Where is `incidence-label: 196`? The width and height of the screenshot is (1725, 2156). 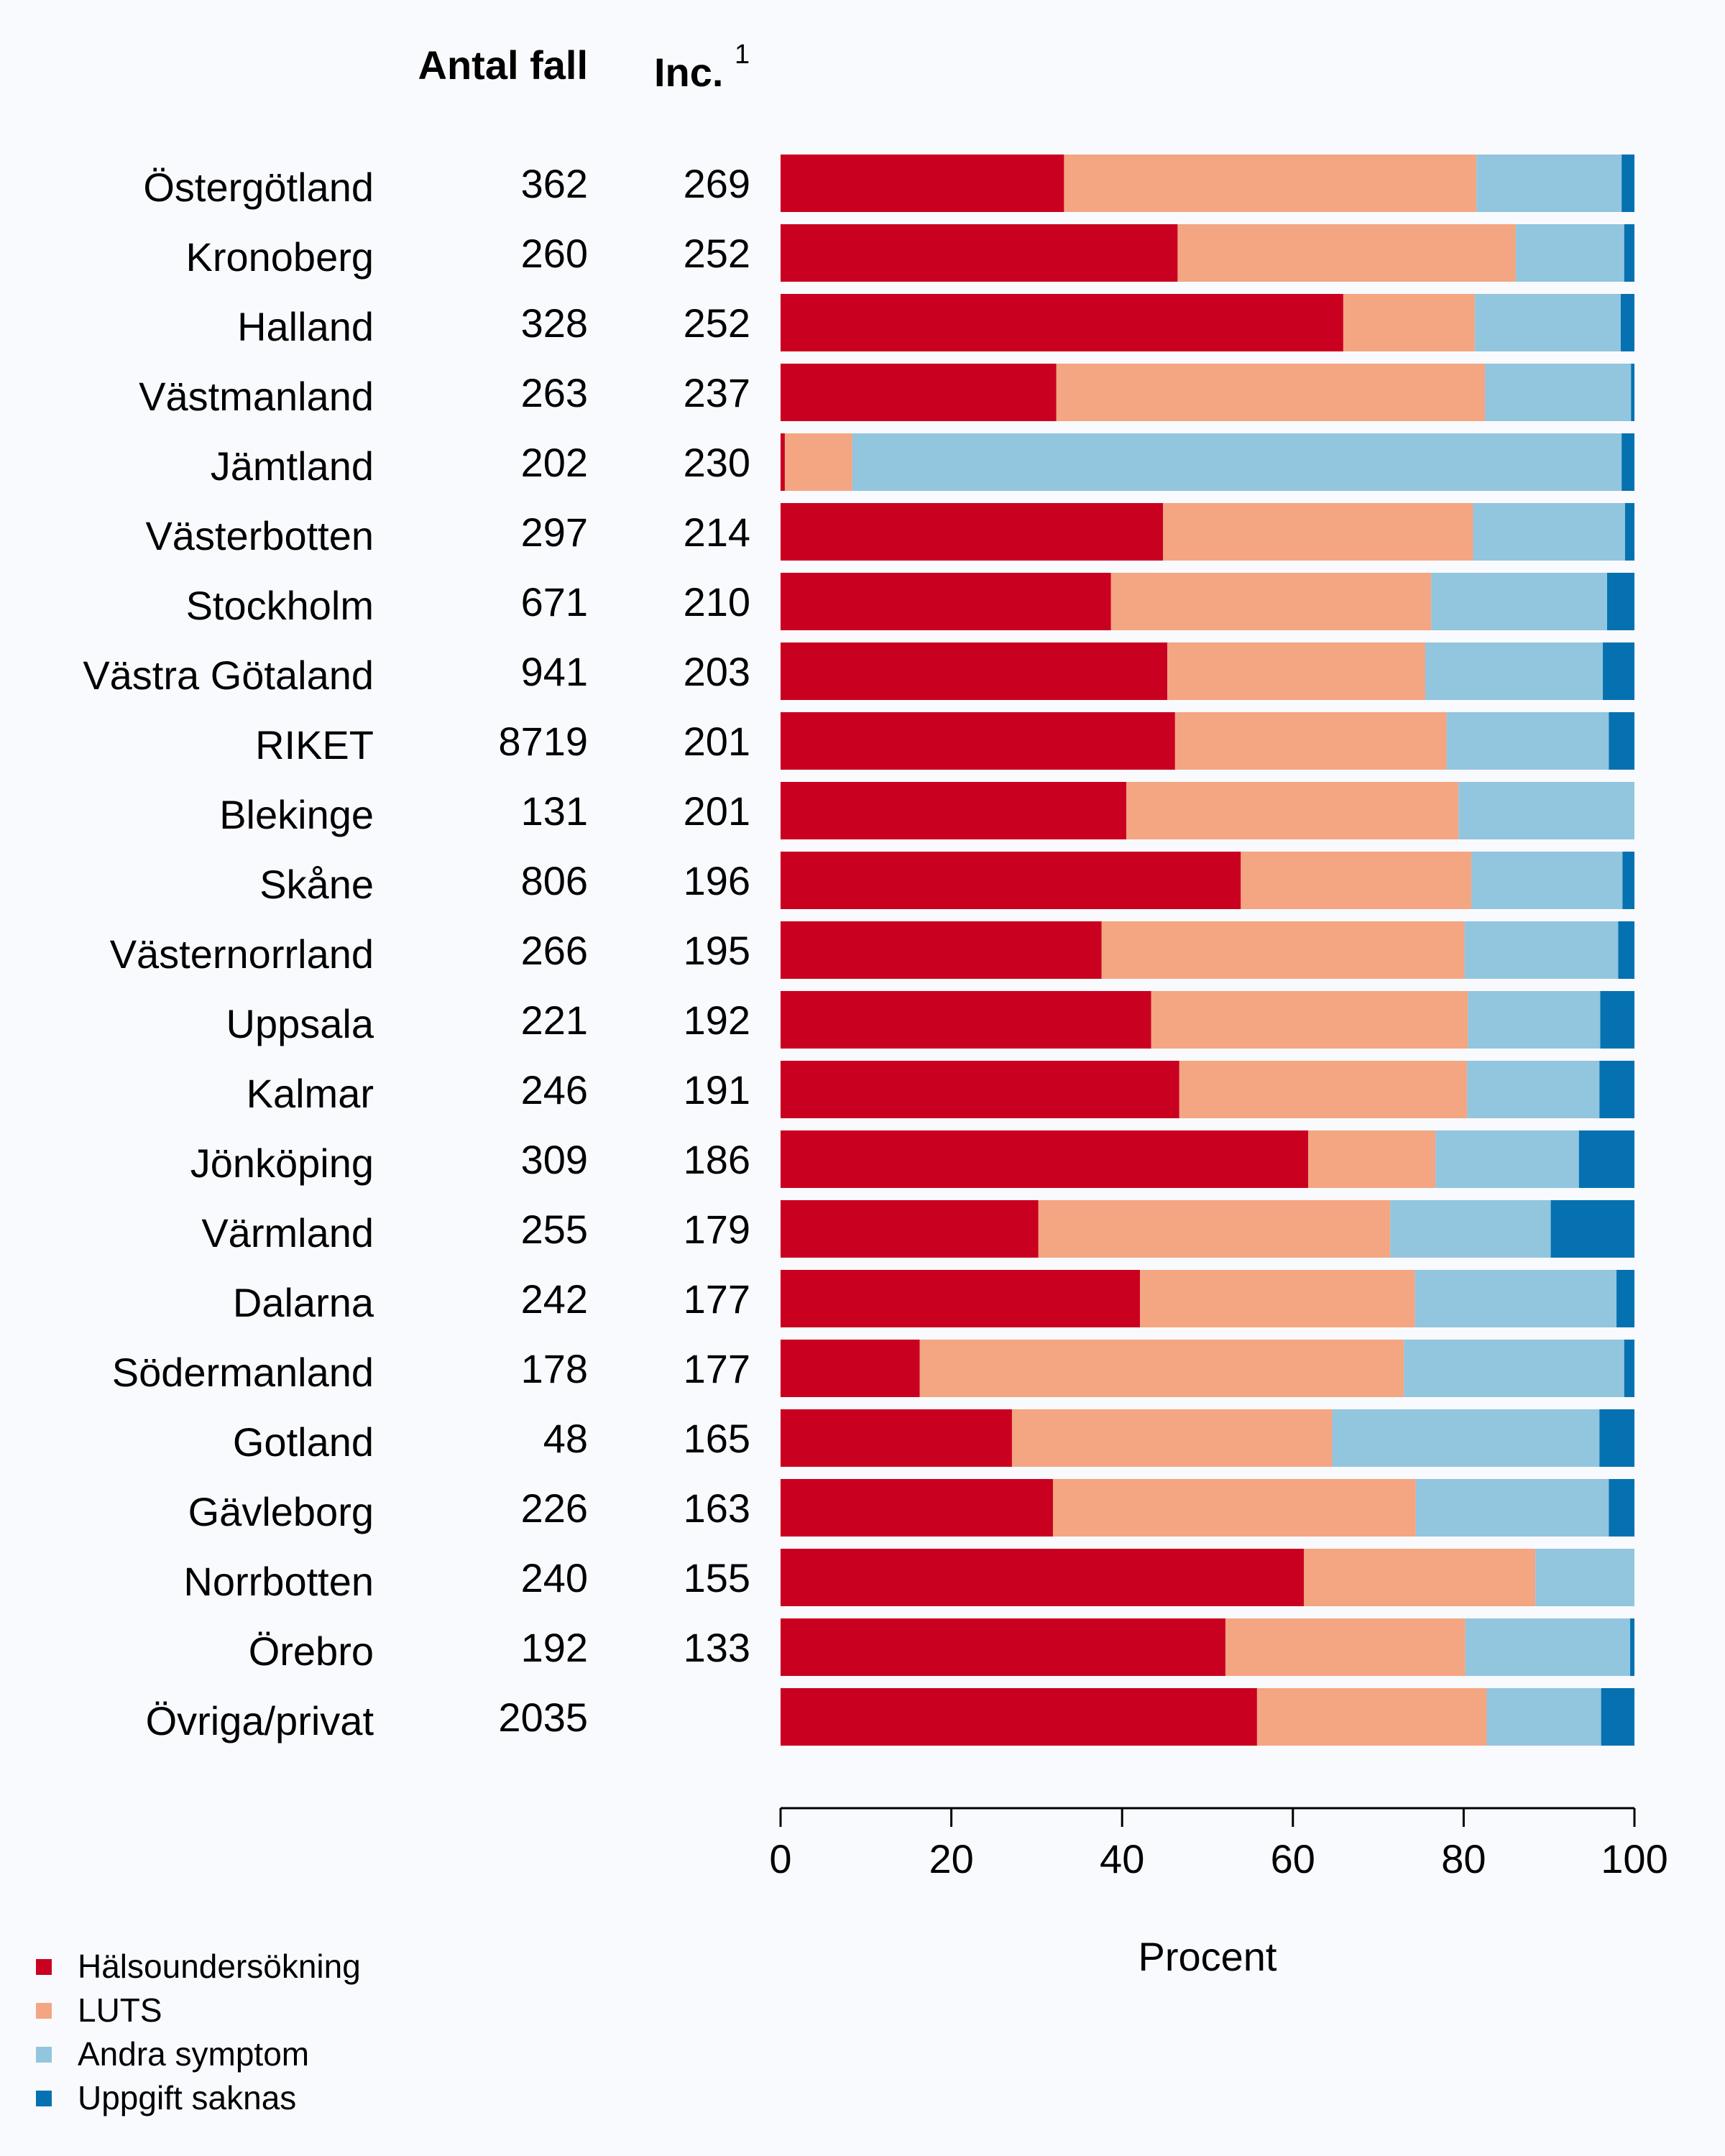
incidence-label: 196 is located at coordinates (717, 881).